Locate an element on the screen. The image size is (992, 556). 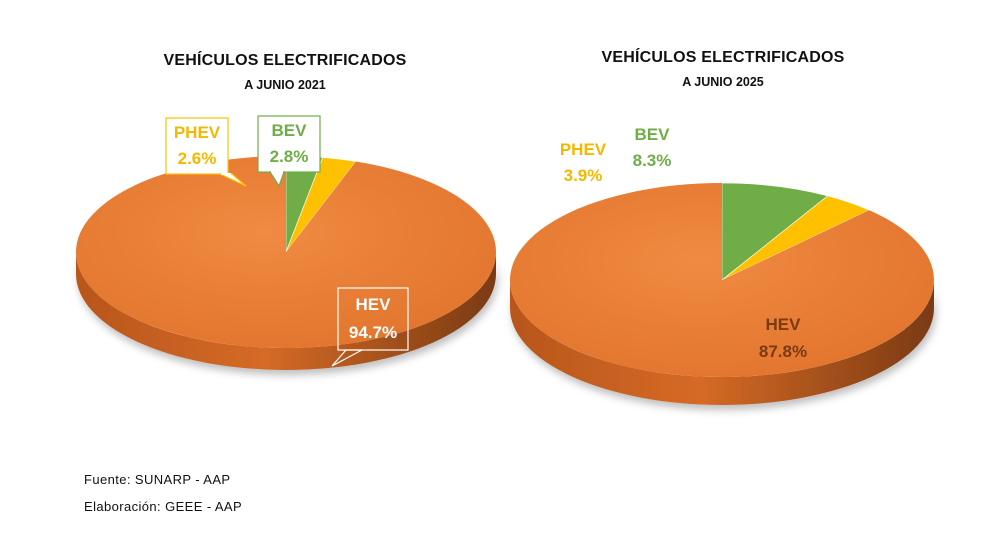
label-value-phev: 2.6% is located at coordinates (197, 158).